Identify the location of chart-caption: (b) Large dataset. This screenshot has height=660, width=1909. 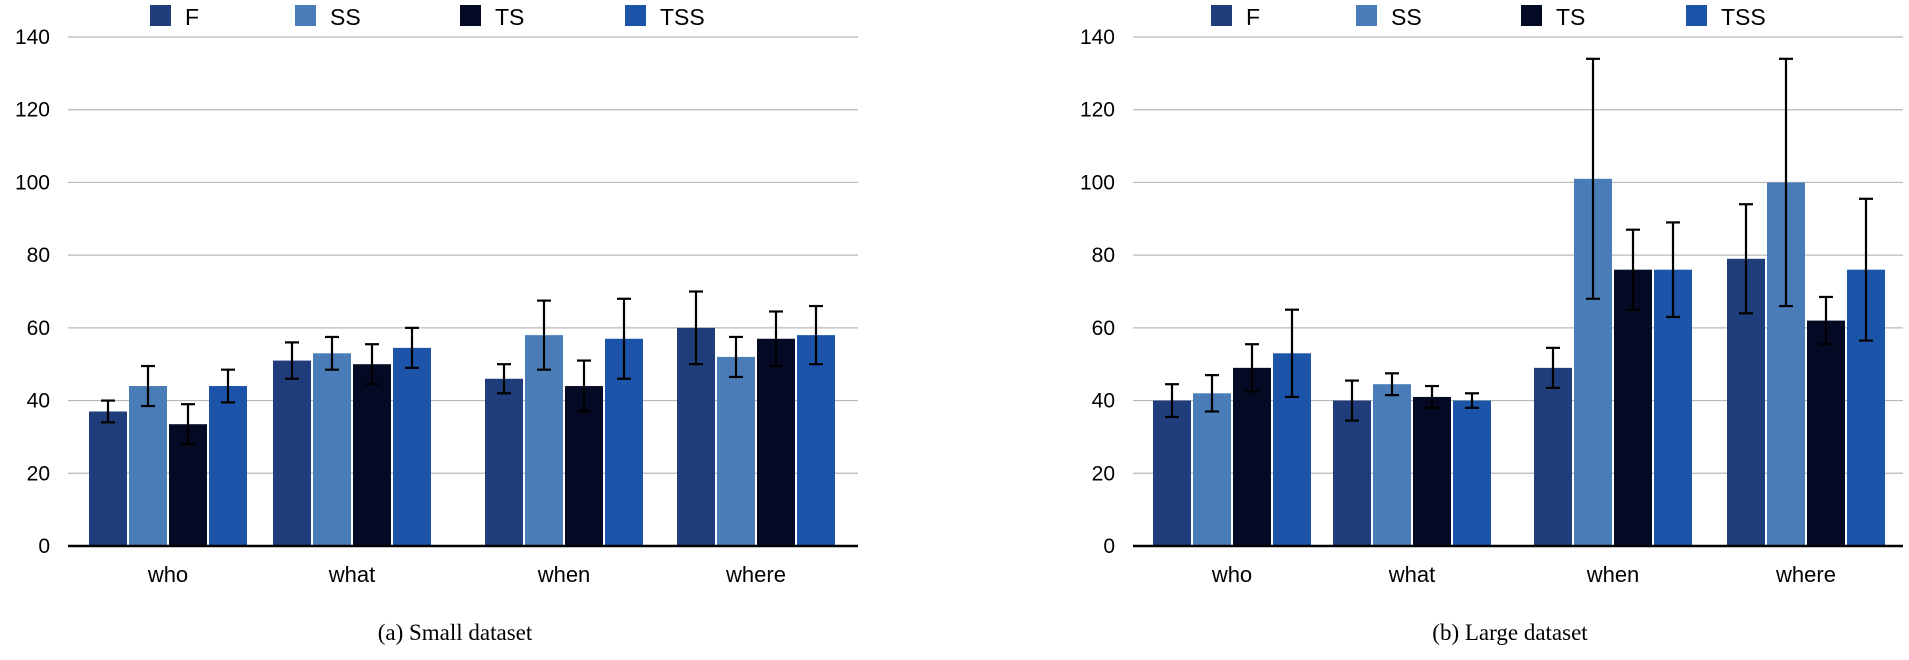
(1510, 632).